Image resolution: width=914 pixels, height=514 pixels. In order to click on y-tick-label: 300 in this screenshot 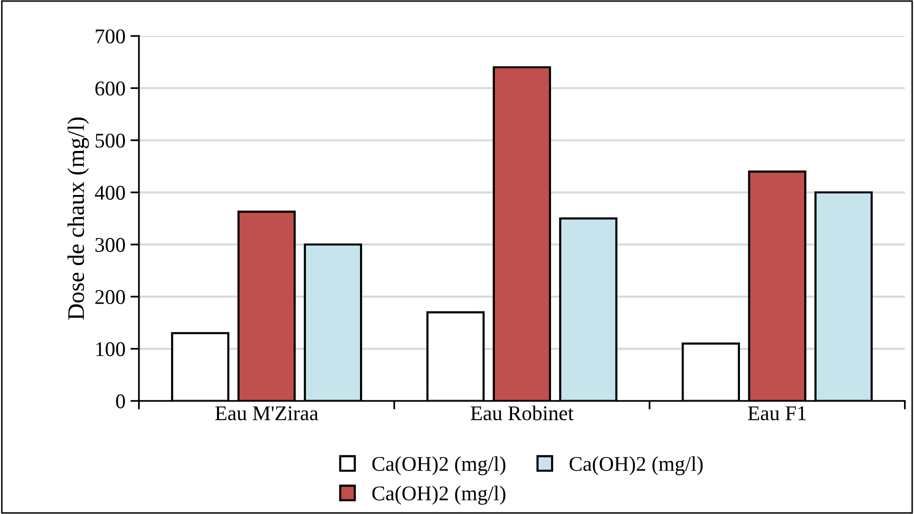, I will do `click(110, 245)`.